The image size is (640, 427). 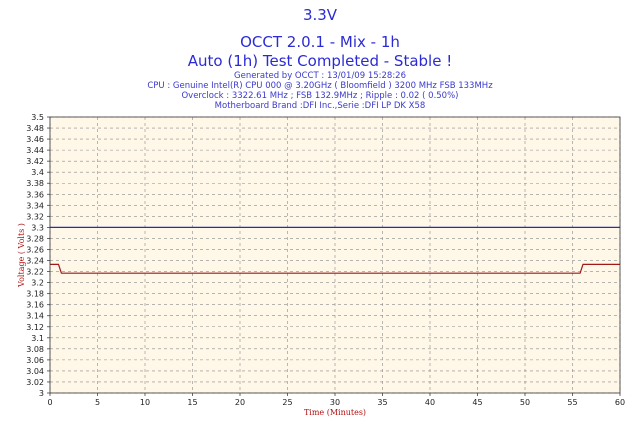 I want to click on y-tick-label: 3.2, so click(x=37, y=283).